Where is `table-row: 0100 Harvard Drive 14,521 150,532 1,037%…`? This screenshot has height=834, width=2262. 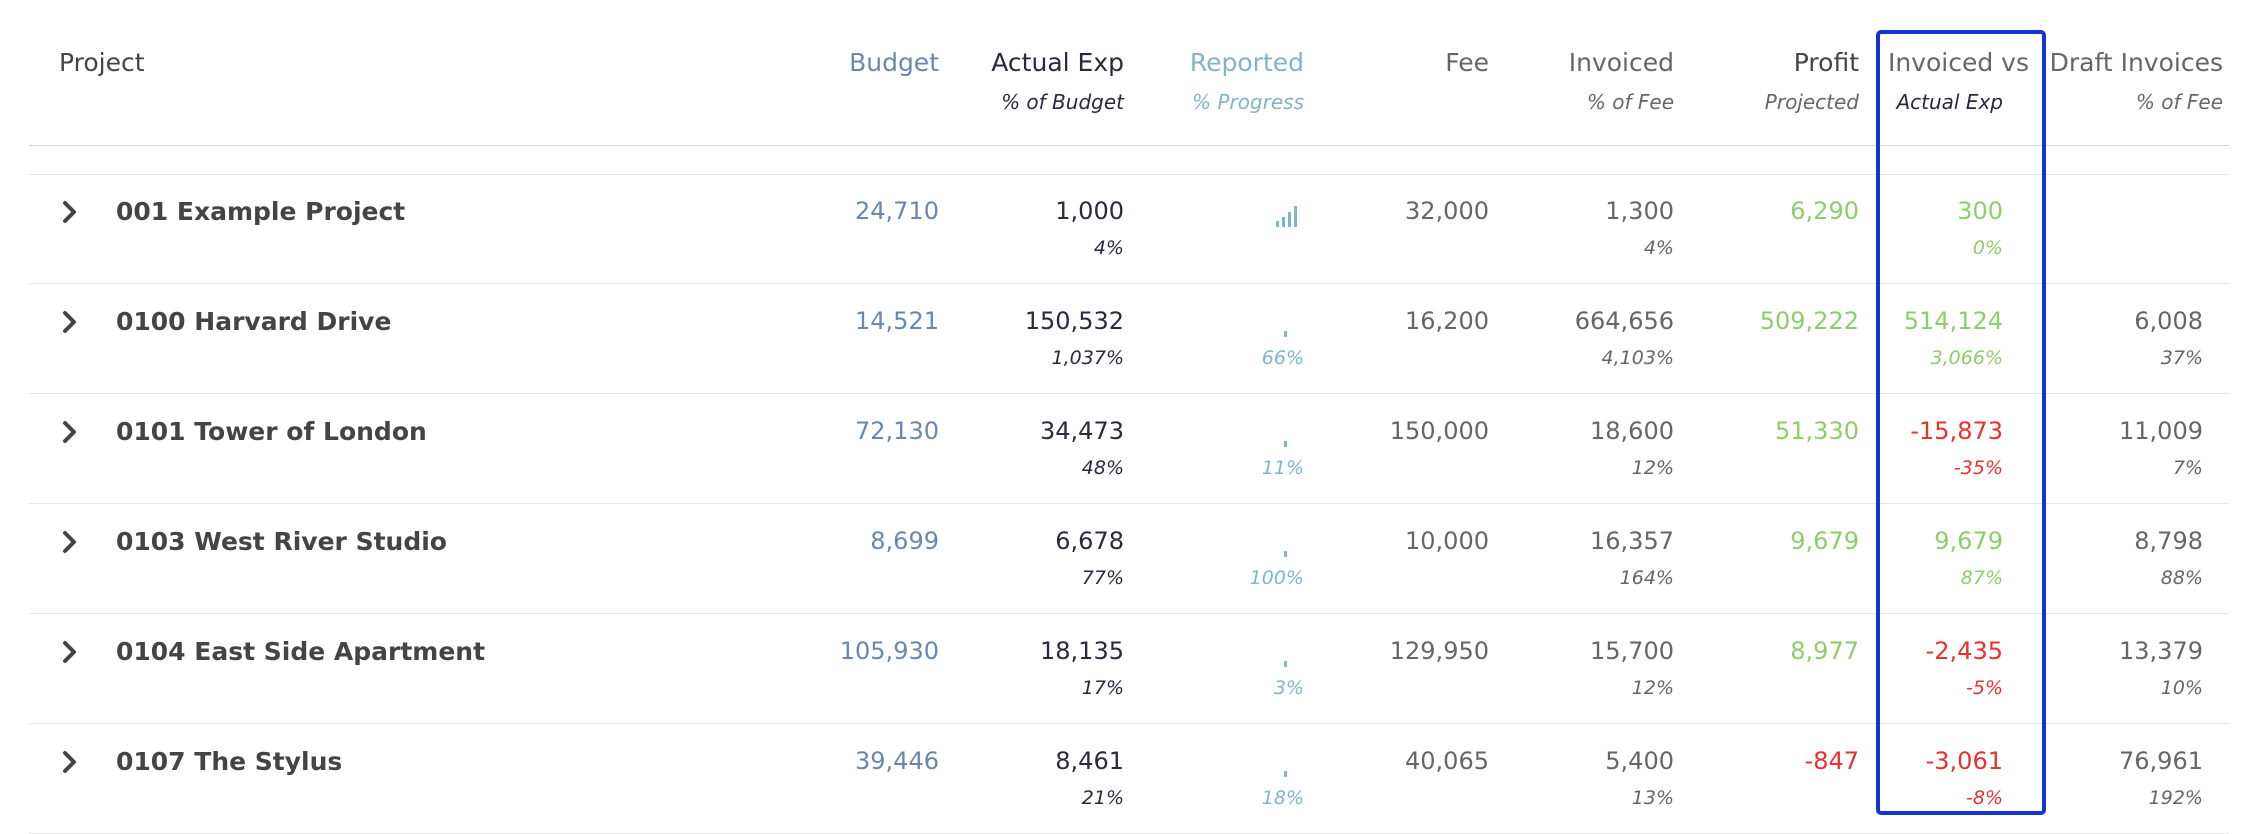 table-row: 0100 Harvard Drive 14,521 150,532 1,037%… is located at coordinates (1129, 339).